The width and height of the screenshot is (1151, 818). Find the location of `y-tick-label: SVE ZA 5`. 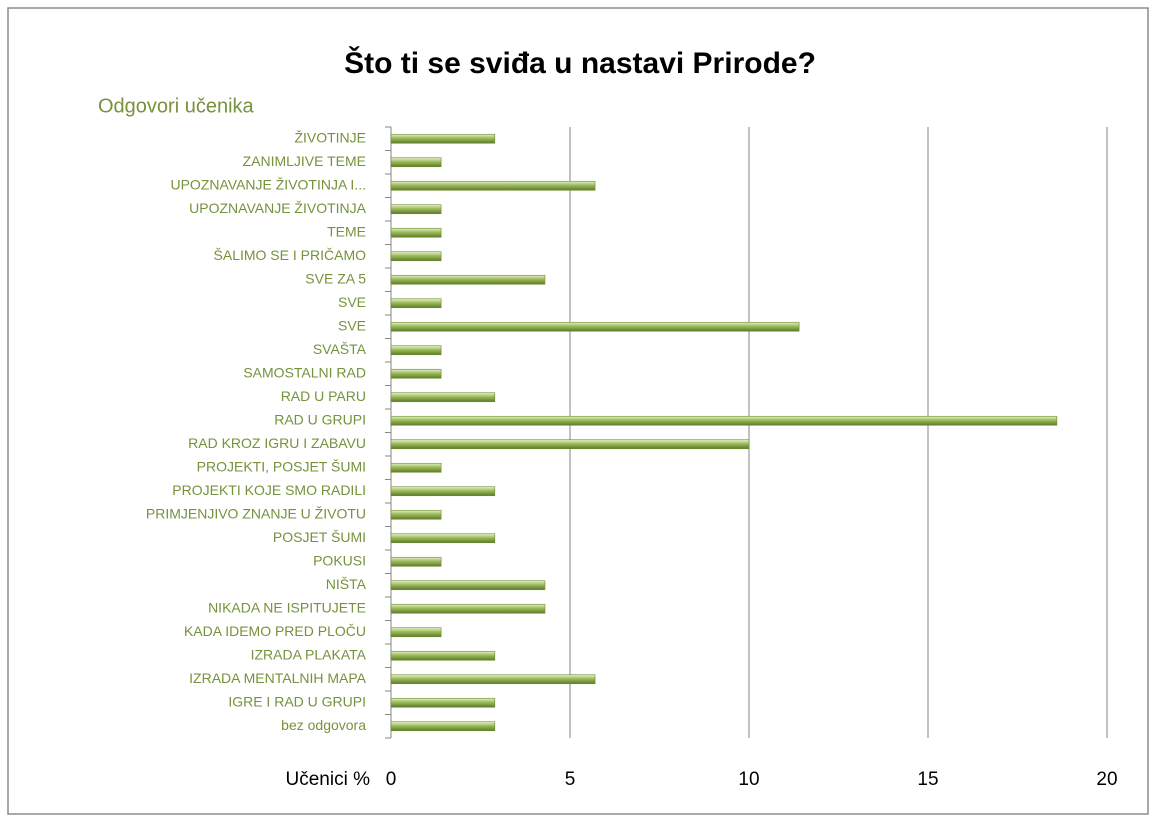

y-tick-label: SVE ZA 5 is located at coordinates (335, 278).